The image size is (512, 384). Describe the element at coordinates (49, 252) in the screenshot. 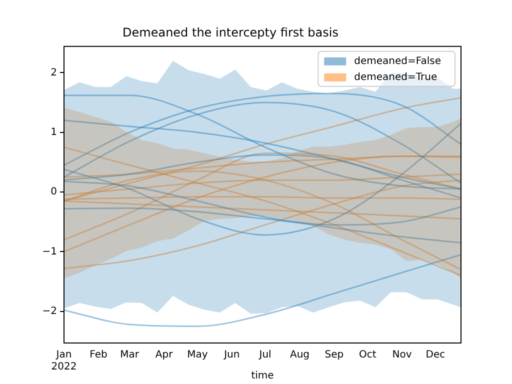

I see `y-tick-label: −1` at that location.